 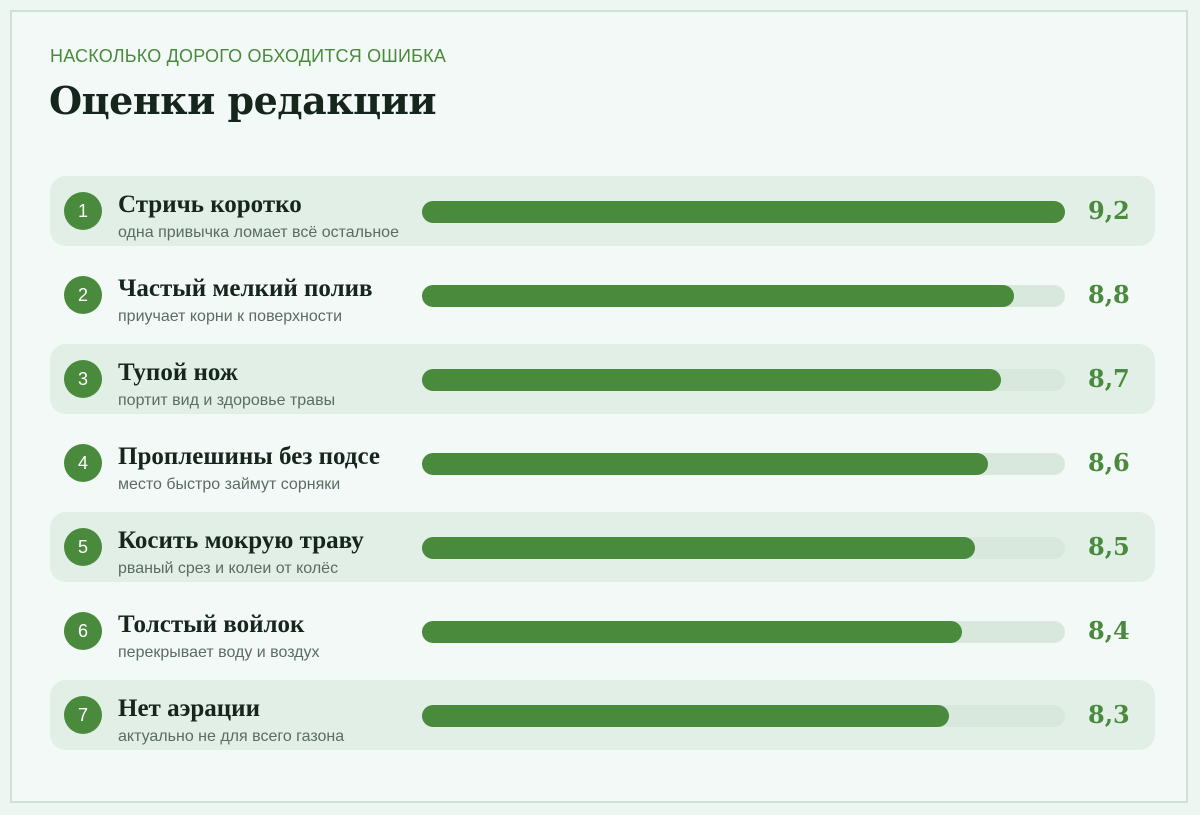 I want to click on row-sublabel: одна привычка ломает всё остальное, so click(x=258, y=232).